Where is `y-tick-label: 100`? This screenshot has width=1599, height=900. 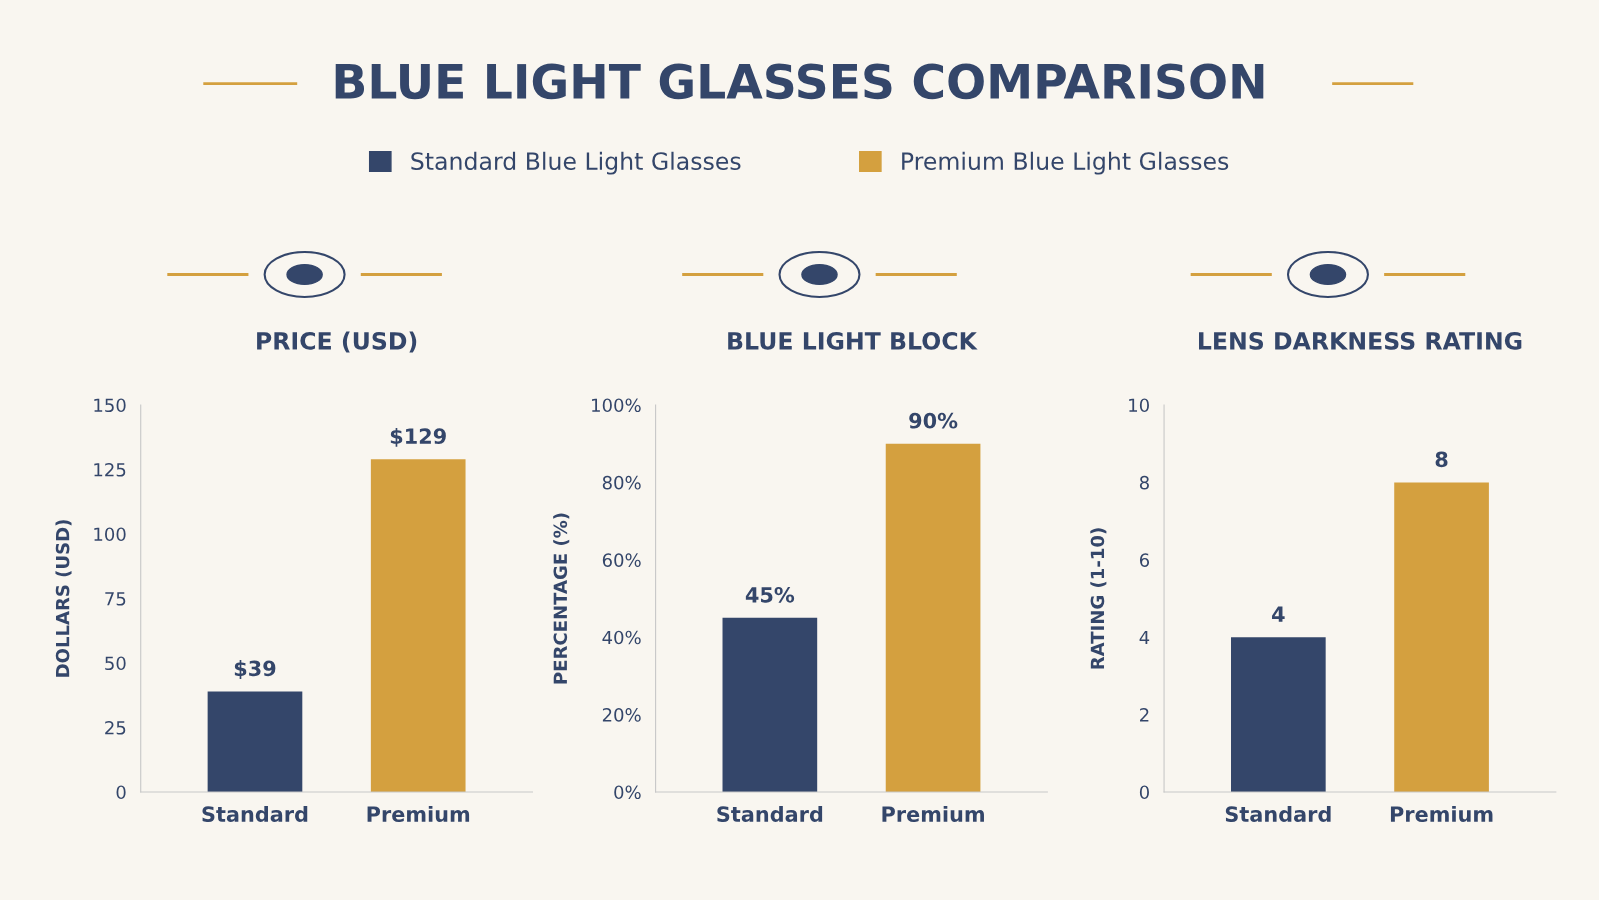 y-tick-label: 100 is located at coordinates (110, 534).